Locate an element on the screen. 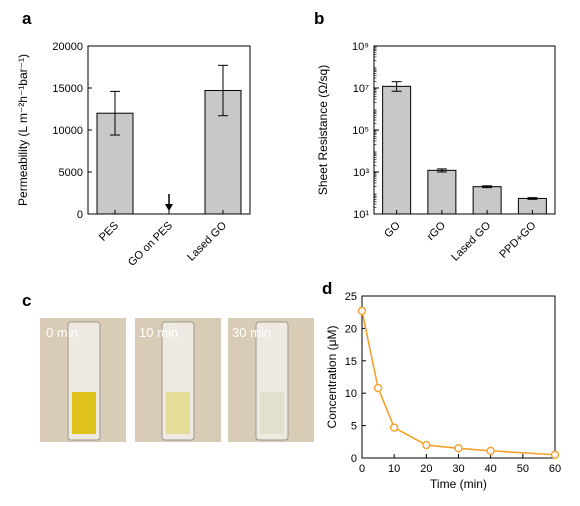 This screenshot has width=580, height=506. panel-c-photos: 0 min 10 min 30 min is located at coordinates (177, 380).